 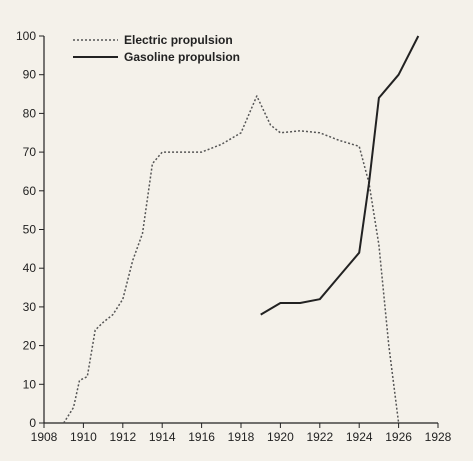 I want to click on y-tick-label: 100, so click(x=26, y=36).